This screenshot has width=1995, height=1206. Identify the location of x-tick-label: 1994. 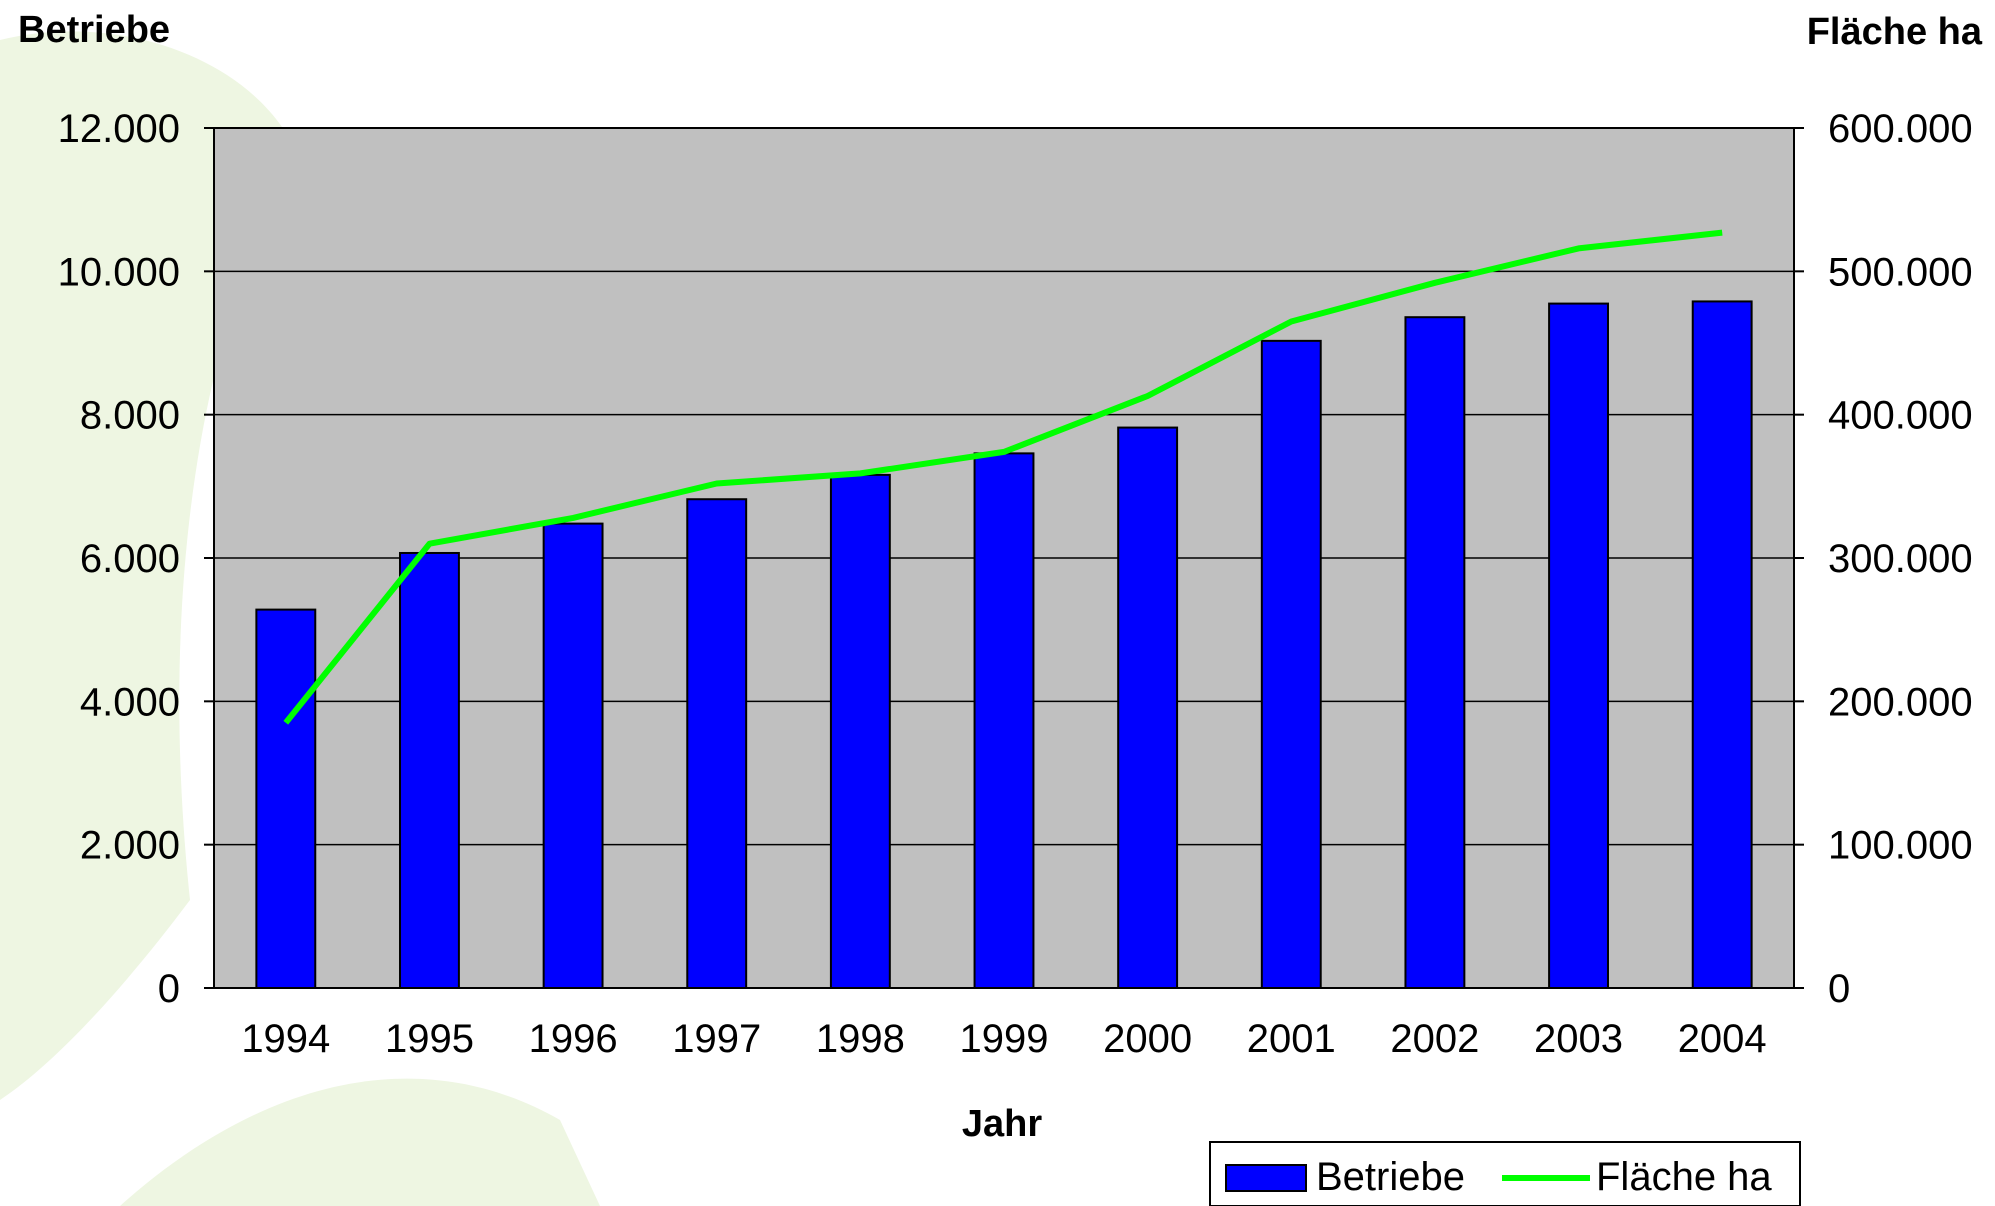
(285, 1039).